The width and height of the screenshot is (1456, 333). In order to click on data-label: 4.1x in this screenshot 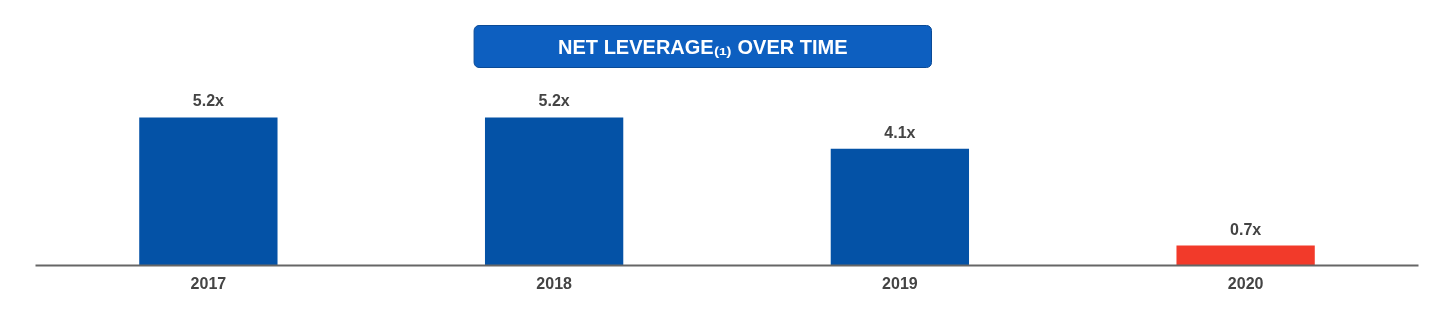, I will do `click(900, 132)`.